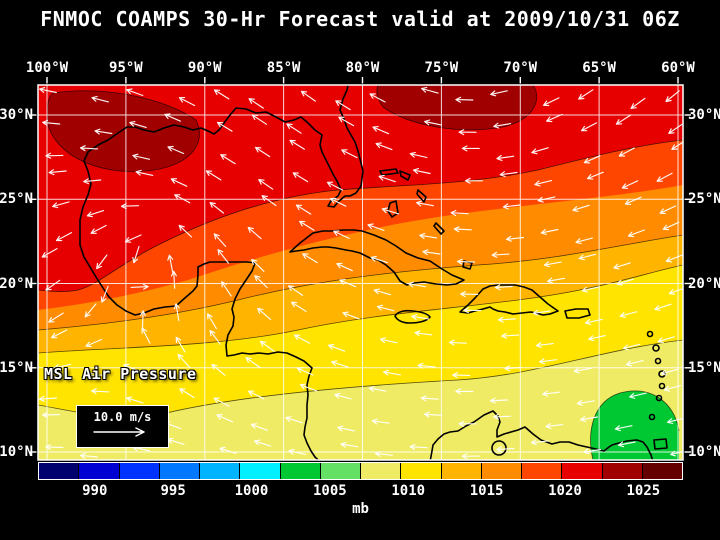 The height and width of the screenshot is (540, 720). I want to click on colorbar-unit: mb, so click(360, 509).